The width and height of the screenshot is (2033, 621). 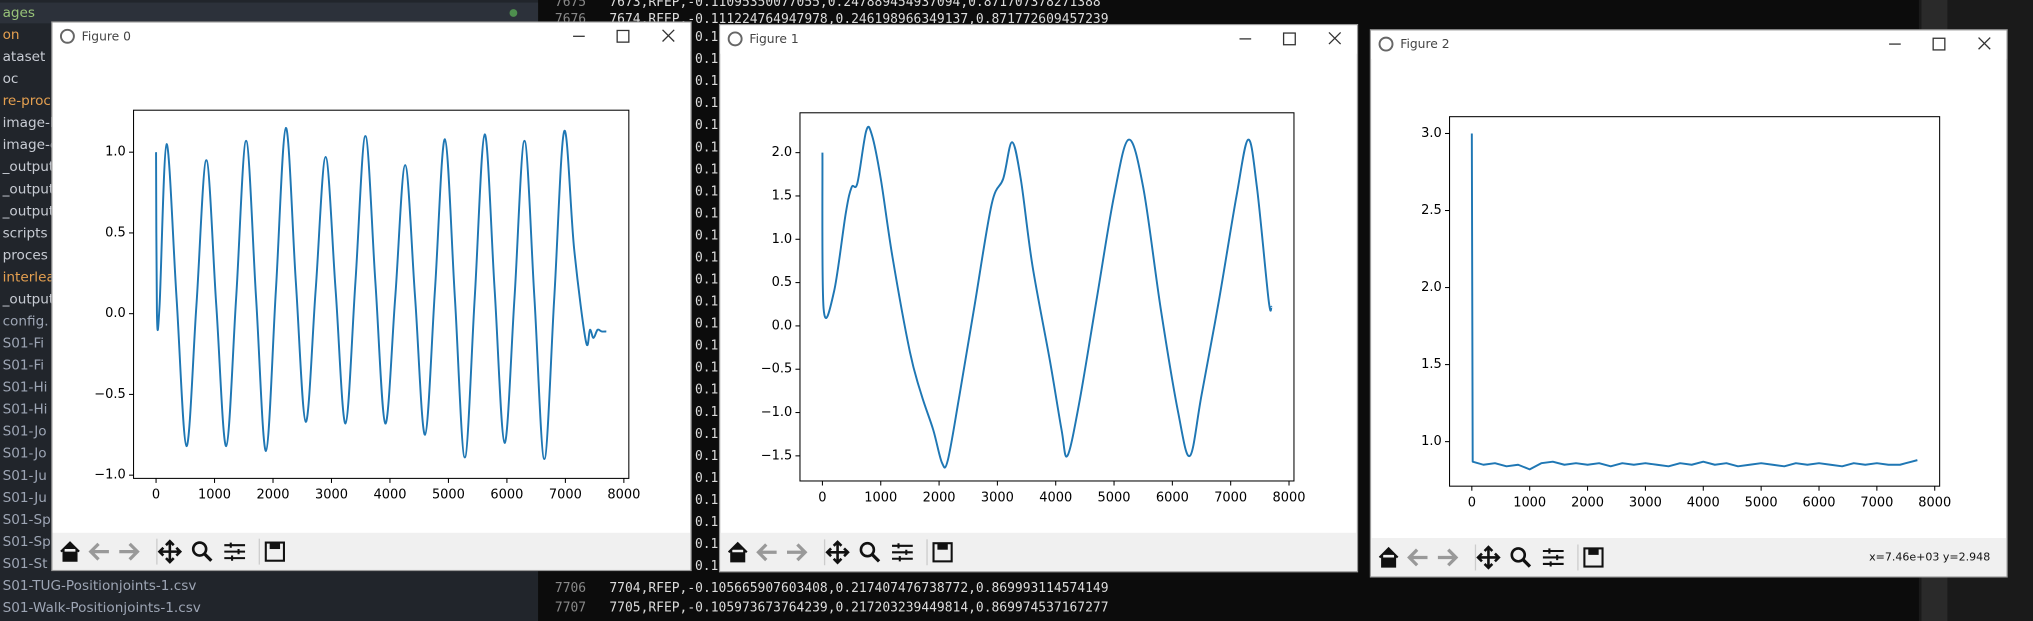 What do you see at coordinates (35, 123) in the screenshot?
I see `file-item: image-bu` at bounding box center [35, 123].